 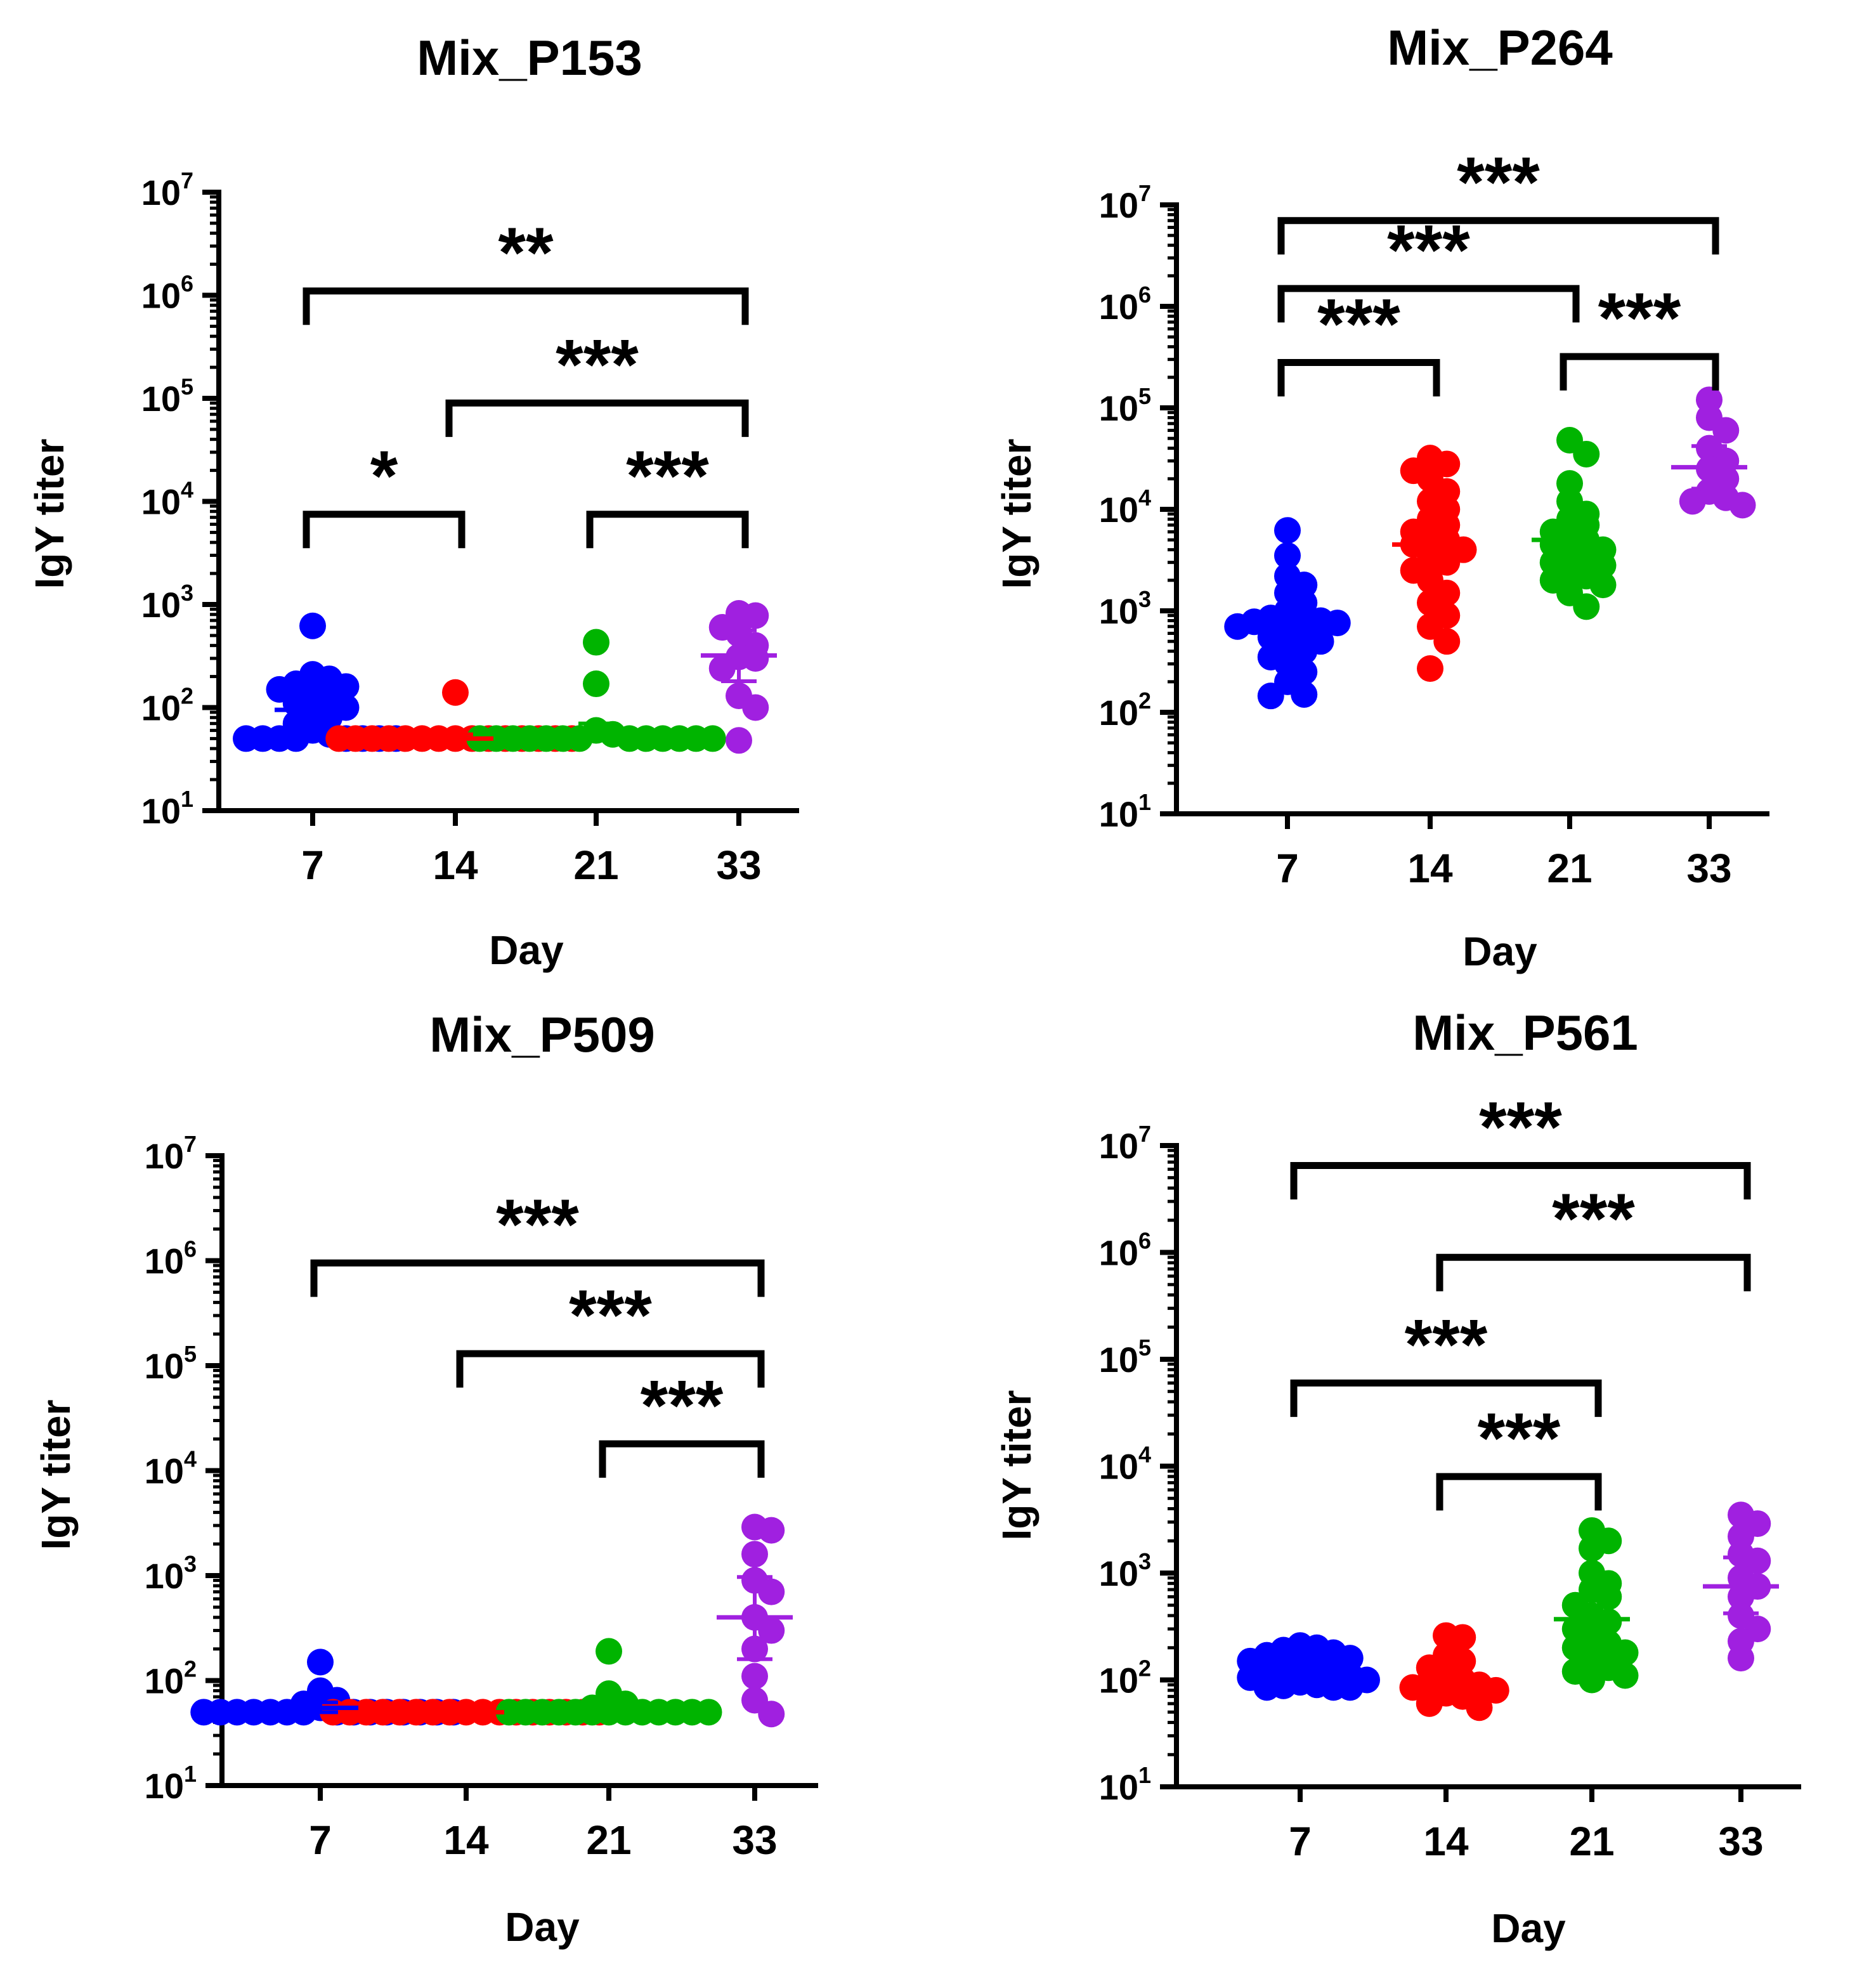 I want to click on chart-title: Mix_P509, so click(x=542, y=1034).